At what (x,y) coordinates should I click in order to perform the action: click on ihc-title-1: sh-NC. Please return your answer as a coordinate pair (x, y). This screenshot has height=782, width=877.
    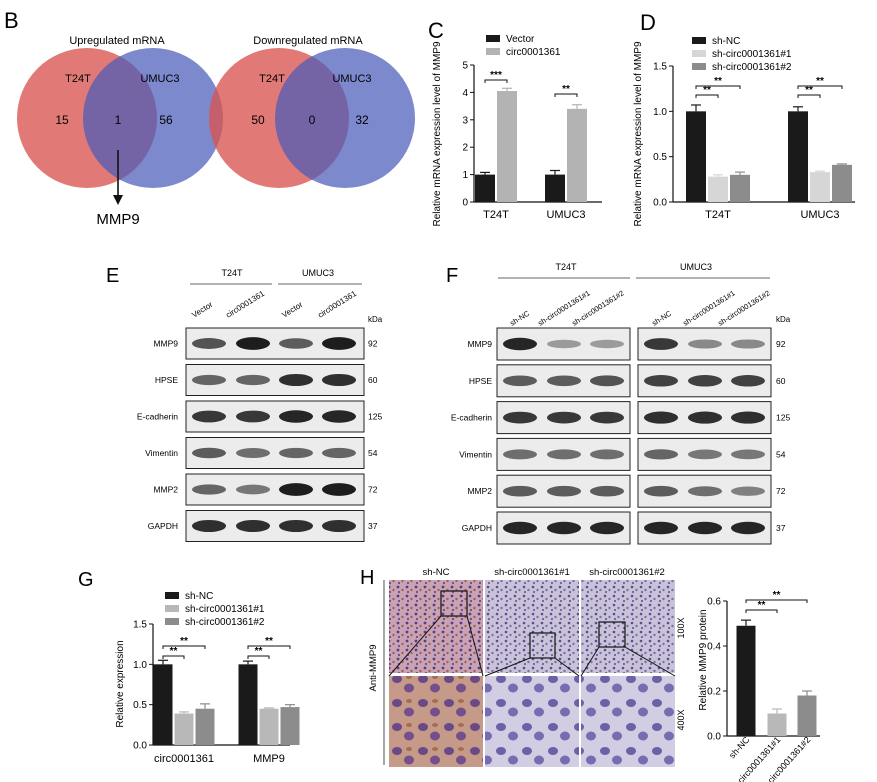
    Looking at the image, I should click on (436, 572).